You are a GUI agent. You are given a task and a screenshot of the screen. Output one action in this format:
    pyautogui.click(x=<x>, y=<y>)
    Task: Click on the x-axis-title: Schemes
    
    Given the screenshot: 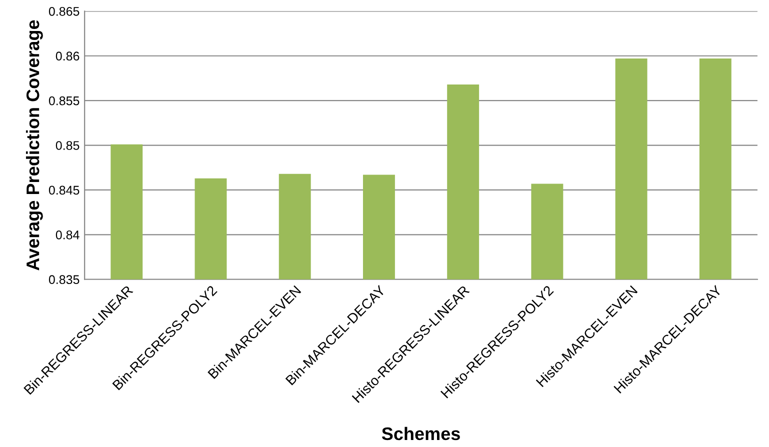 What is the action you would take?
    pyautogui.click(x=421, y=433)
    